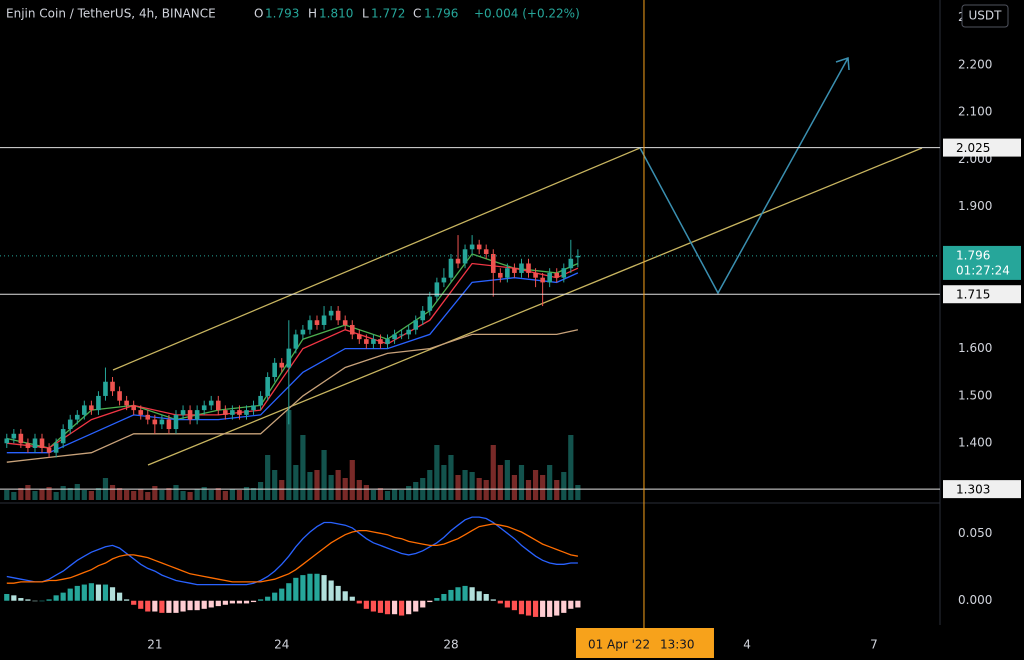 The width and height of the screenshot is (1024, 660). Describe the element at coordinates (312, 14) in the screenshot. I see `ohlc-label: H` at that location.